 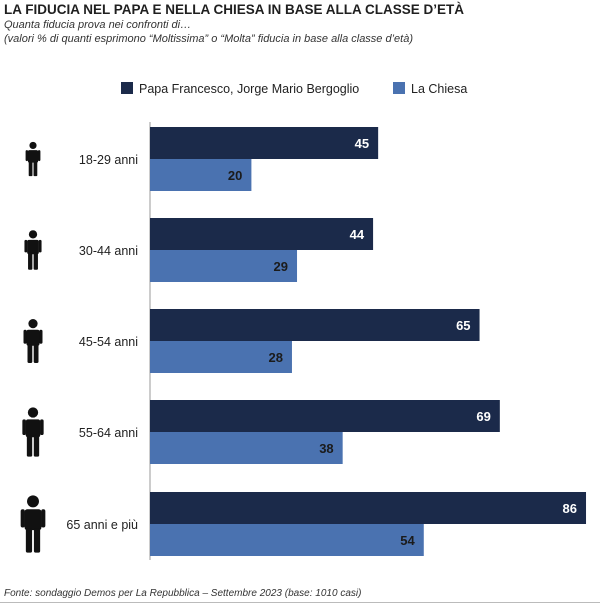 What do you see at coordinates (108, 251) in the screenshot?
I see `category-label: 30-44 anni` at bounding box center [108, 251].